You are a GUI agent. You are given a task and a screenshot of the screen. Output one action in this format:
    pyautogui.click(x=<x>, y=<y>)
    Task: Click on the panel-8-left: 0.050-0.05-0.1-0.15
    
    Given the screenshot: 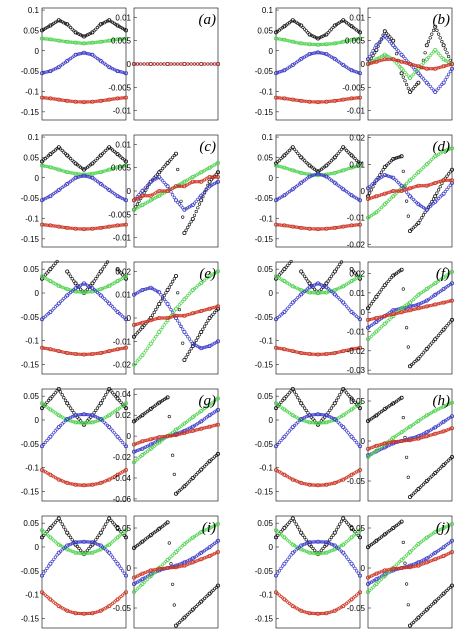 What is the action you would take?
    pyautogui.click(x=75, y=572)
    